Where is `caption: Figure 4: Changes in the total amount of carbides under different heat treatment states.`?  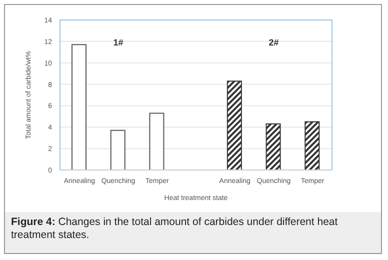 caption: Figure 4: Changes in the total amount of carbides under different heat treatment states. is located at coordinates (175, 229).